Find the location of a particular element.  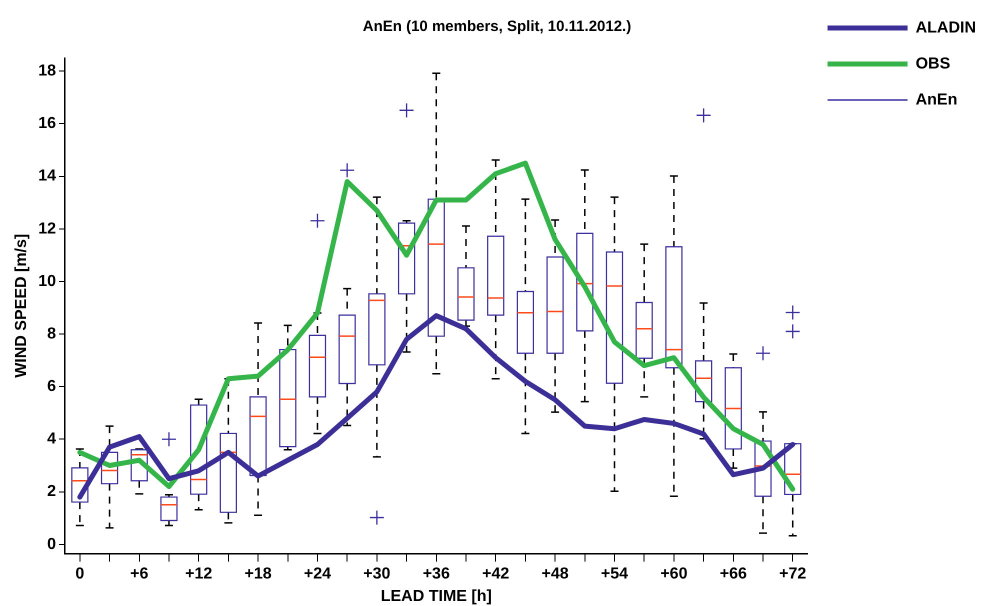

y-tick-label: 4 is located at coordinates (51, 439).